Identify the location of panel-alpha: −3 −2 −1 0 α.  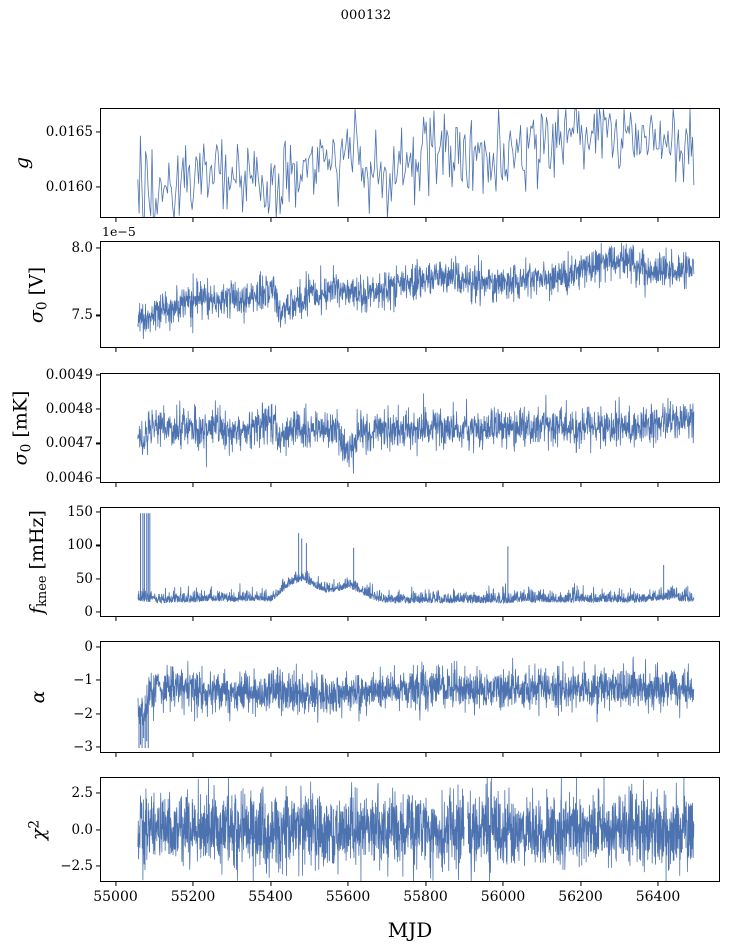
(373, 698).